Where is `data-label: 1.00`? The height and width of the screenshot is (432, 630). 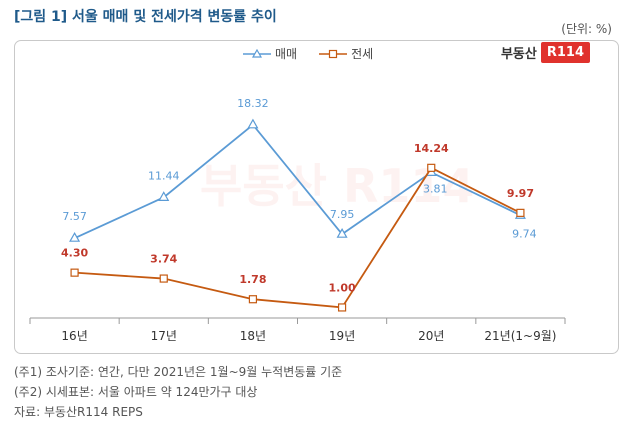 data-label: 1.00 is located at coordinates (342, 287).